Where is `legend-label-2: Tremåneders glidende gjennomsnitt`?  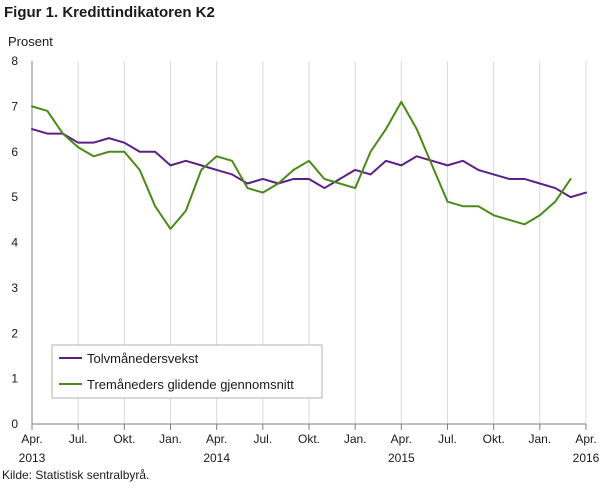
legend-label-2: Tremåneders glidende gjennomsnitt is located at coordinates (190, 384).